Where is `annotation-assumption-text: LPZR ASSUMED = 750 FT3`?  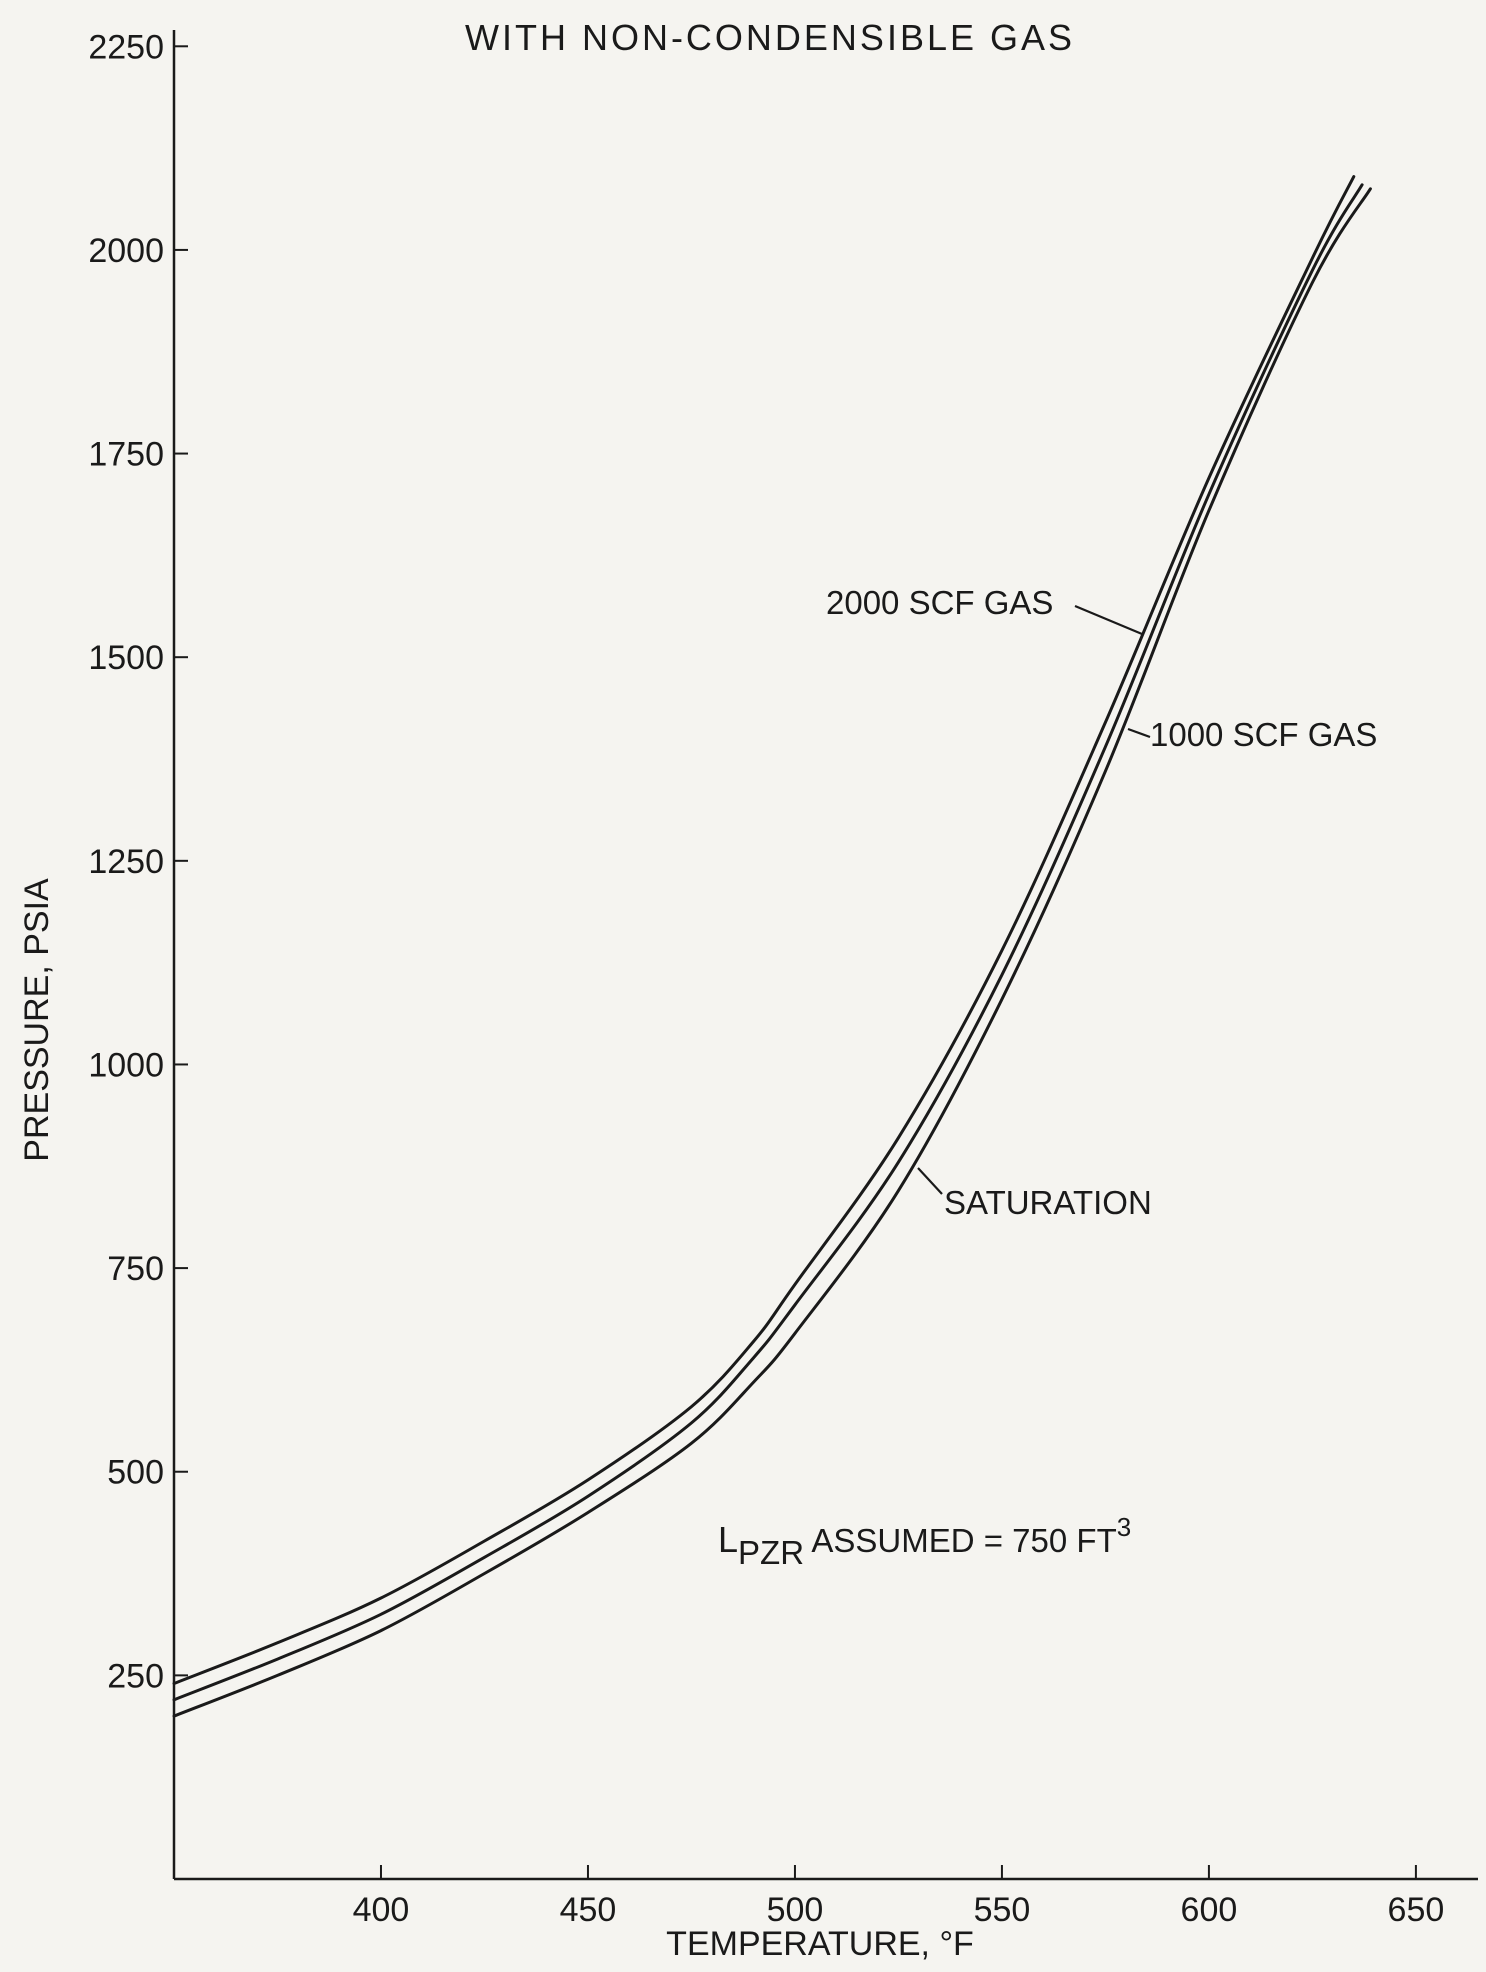
annotation-assumption-text: LPZR ASSUMED = 750 FT3 is located at coordinates (924, 1541).